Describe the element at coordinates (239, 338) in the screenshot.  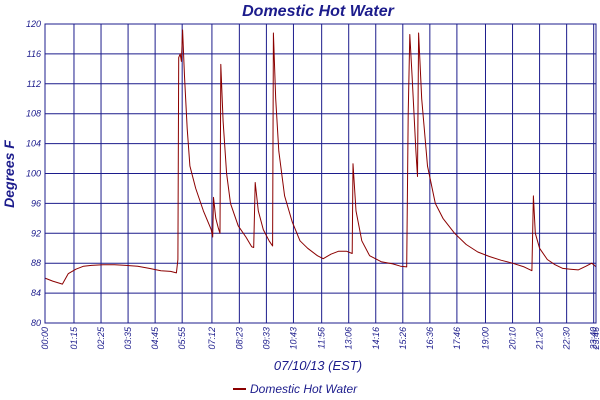
I see `x-tick-label: 08:23` at that location.